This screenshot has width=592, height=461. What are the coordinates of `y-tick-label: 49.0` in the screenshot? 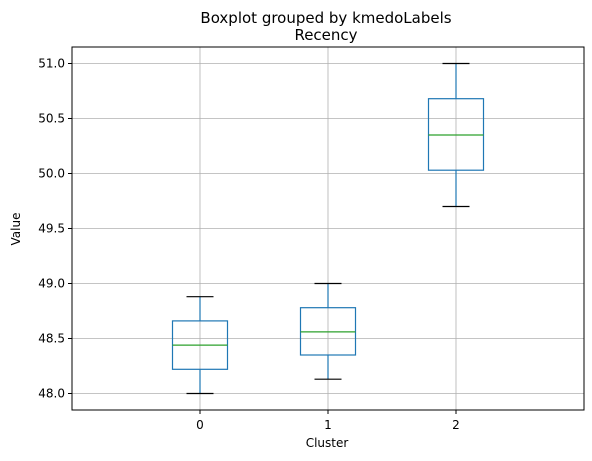 It's located at (51, 284).